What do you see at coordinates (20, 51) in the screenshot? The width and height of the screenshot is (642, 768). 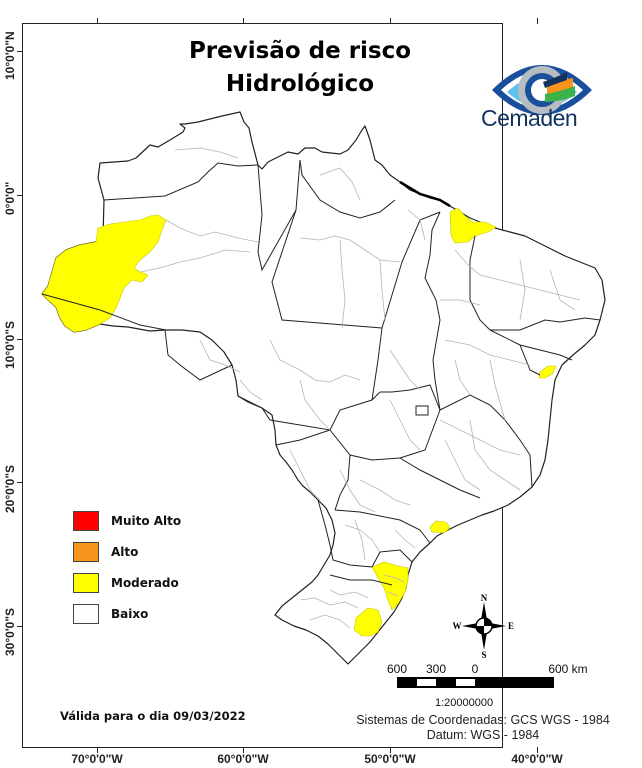 I see `tick-left-10n` at bounding box center [20, 51].